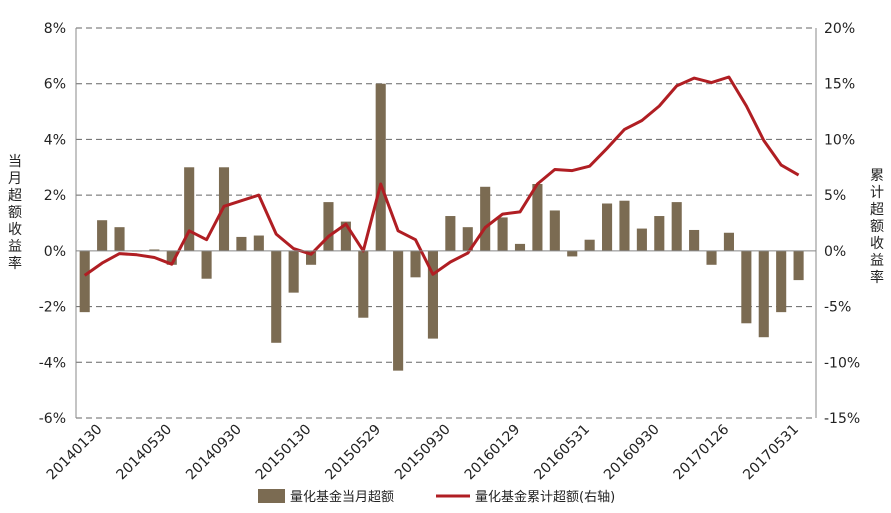 The image size is (891, 513). Describe the element at coordinates (545, 497) in the screenshot. I see `legend-label-line: 量化基金累计超额(右轴)` at that location.